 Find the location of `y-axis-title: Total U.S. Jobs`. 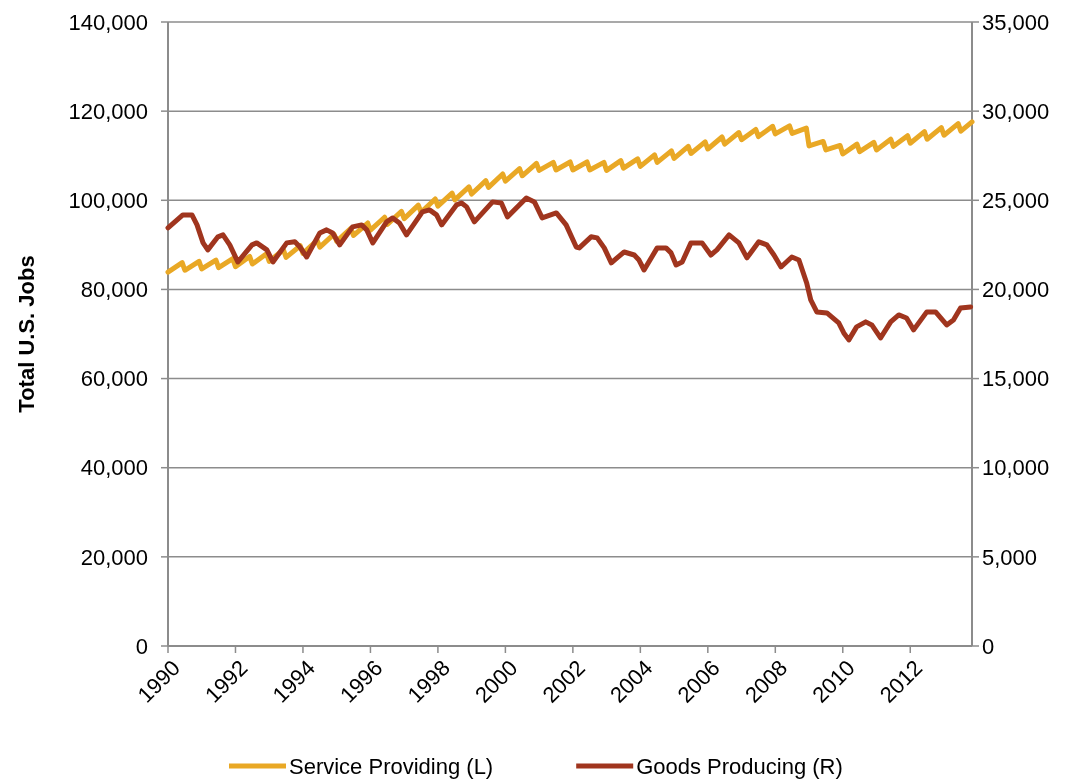

y-axis-title: Total U.S. Jobs is located at coordinates (26, 334).